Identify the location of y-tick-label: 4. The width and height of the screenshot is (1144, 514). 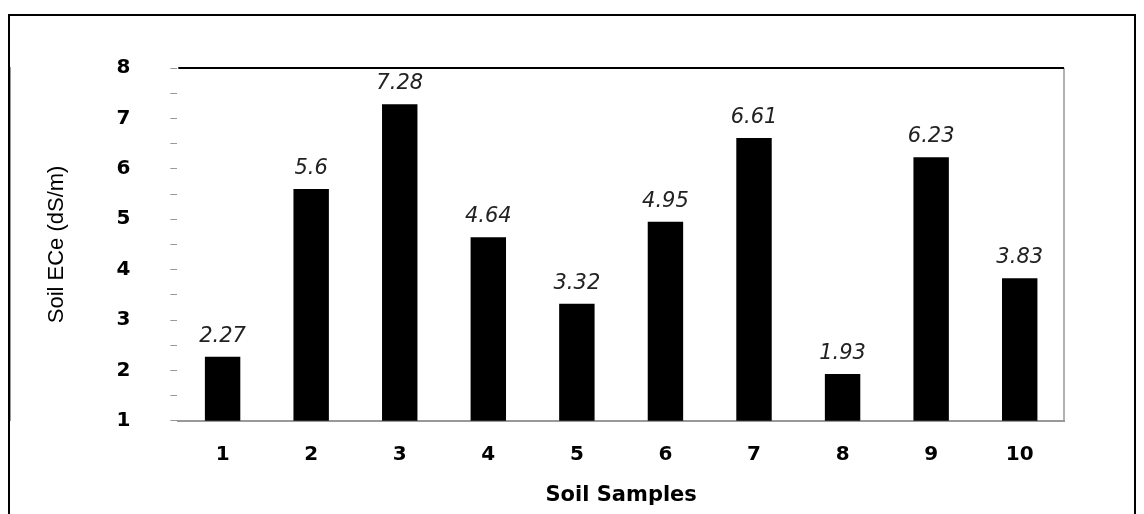
(123, 267).